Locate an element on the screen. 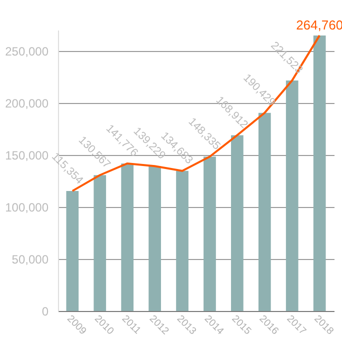  y-tick-label: 250,000 is located at coordinates (27, 51).